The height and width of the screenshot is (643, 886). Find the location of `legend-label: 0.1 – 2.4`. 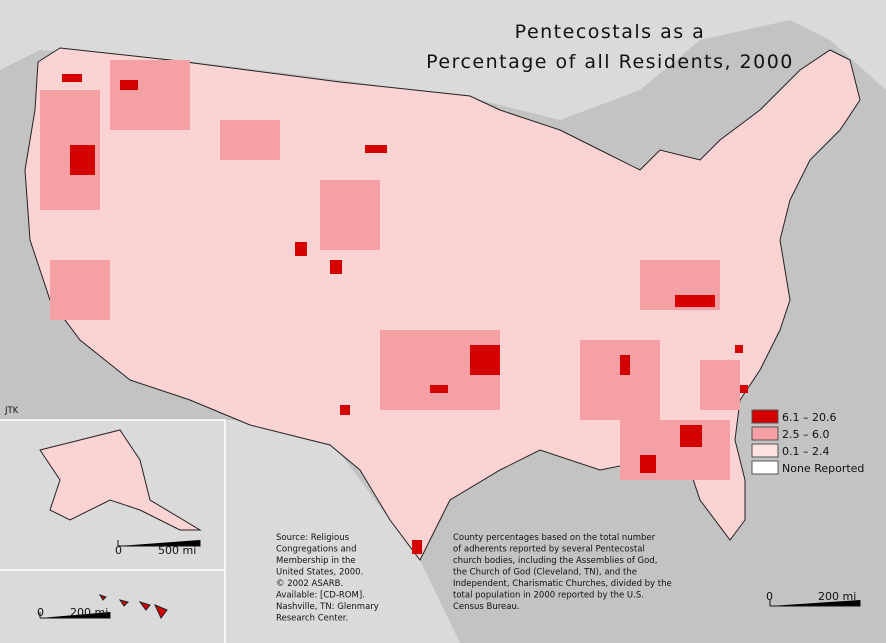

legend-label: 0.1 – 2.4 is located at coordinates (805, 451).